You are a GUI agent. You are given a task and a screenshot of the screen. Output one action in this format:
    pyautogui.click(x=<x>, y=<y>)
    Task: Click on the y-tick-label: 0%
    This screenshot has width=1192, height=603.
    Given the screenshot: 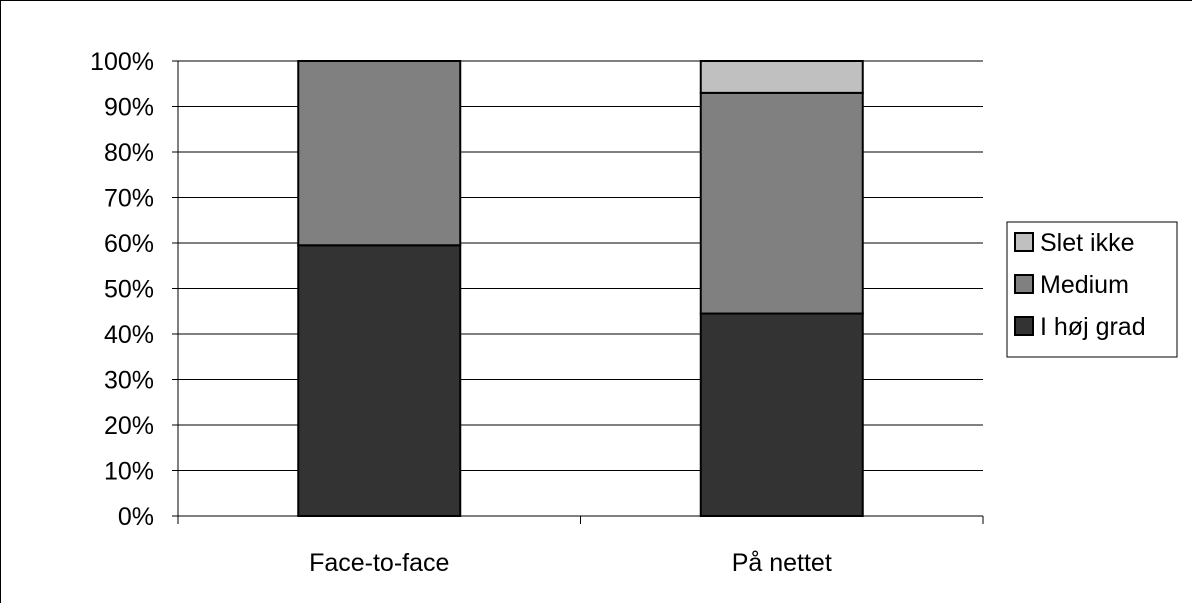 What is the action you would take?
    pyautogui.click(x=136, y=517)
    